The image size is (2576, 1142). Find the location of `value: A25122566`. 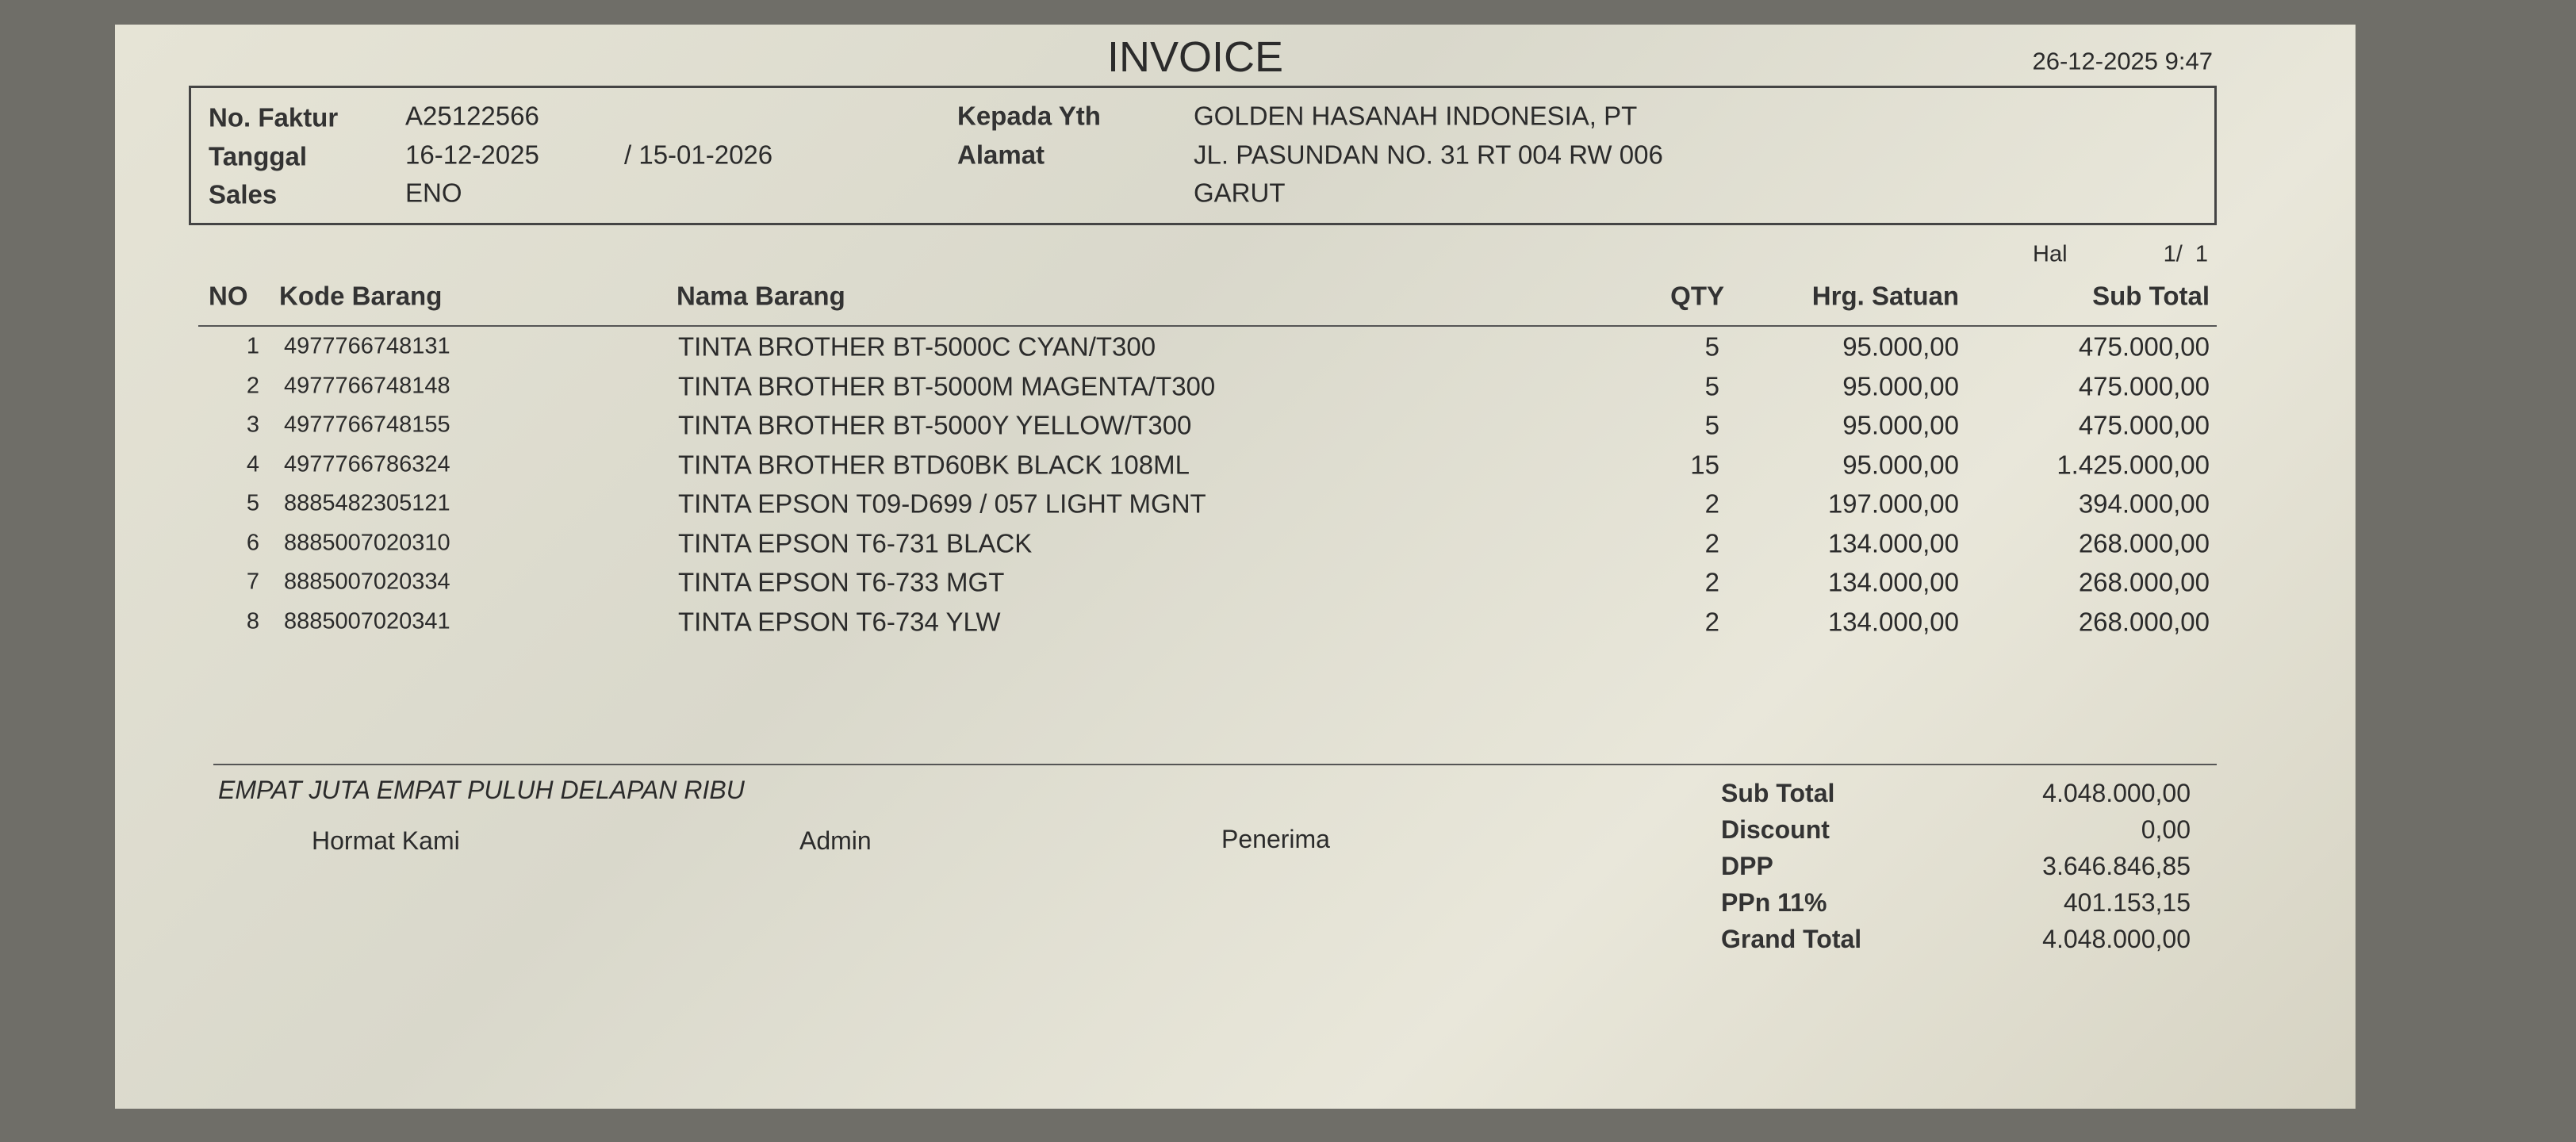

value: A25122566 is located at coordinates (472, 116).